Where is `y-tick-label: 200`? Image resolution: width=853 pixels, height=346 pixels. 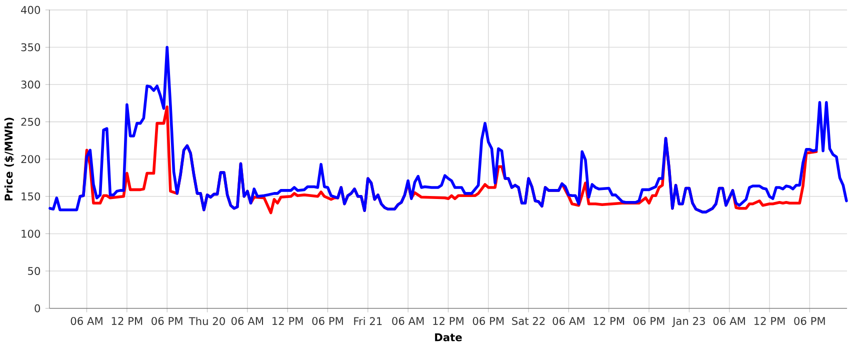 y-tick-label: 200 is located at coordinates (30, 159).